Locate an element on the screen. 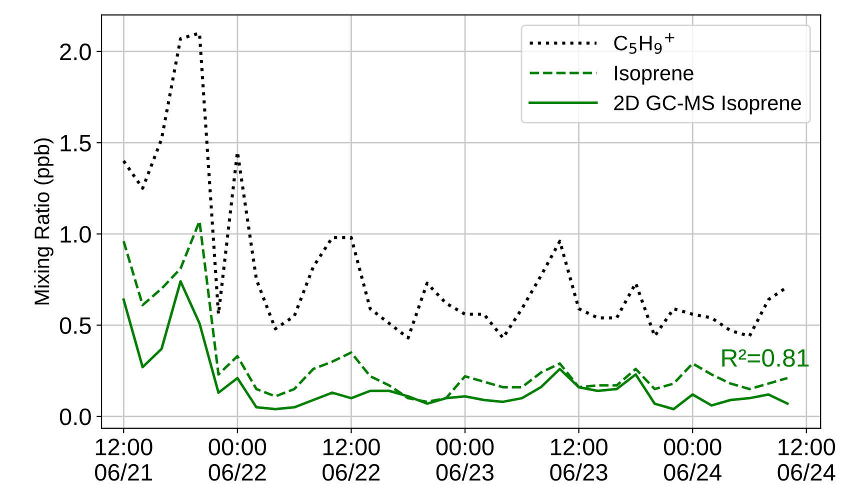  annotation: R²=0.81 is located at coordinates (765, 358).